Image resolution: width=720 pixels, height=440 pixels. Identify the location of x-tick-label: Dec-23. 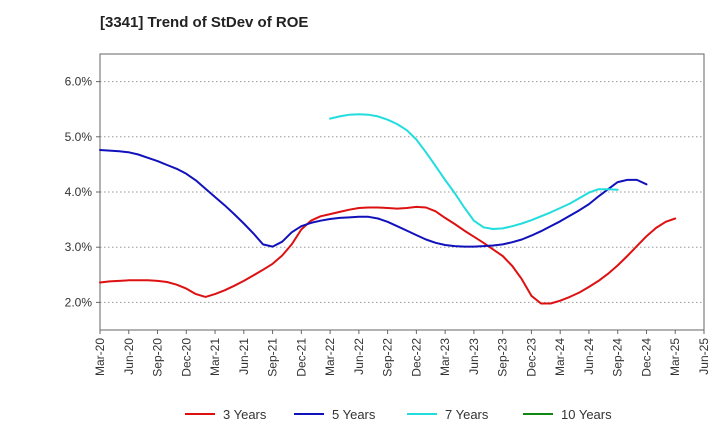
(531, 357).